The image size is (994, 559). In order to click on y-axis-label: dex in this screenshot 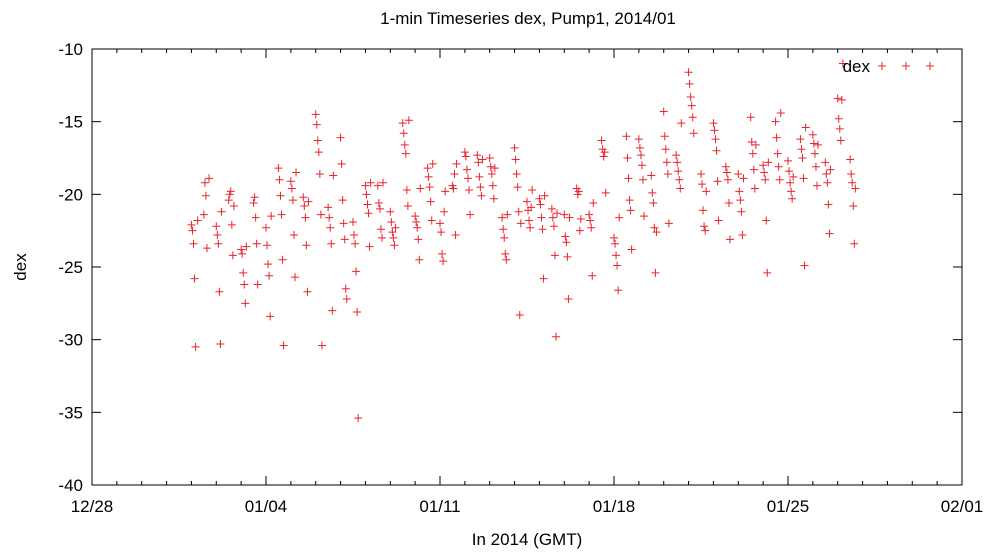, I will do `click(20, 267)`.